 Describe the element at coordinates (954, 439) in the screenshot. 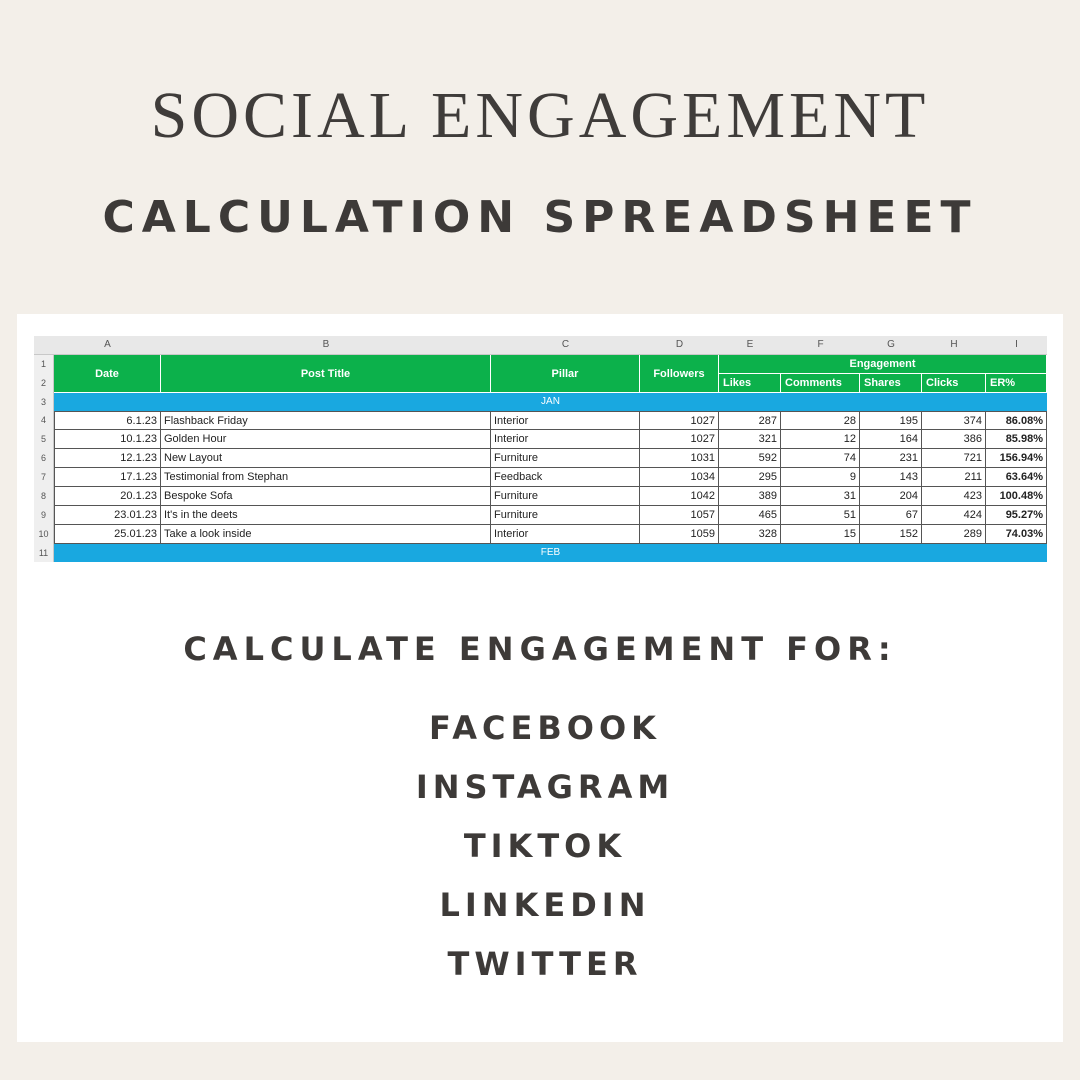

I see `cell-clicks: 386` at that location.